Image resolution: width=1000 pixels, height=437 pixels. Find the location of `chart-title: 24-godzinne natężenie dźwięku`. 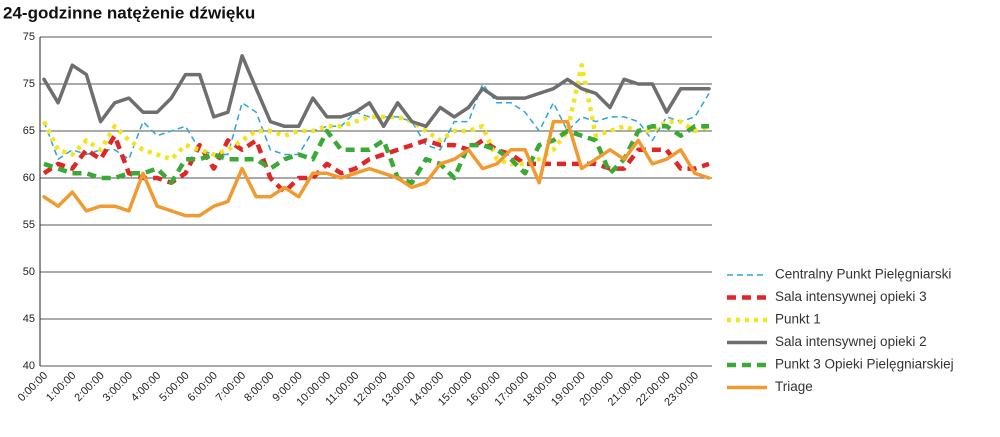

chart-title: 24-godzinne natężenie dźwięku is located at coordinates (129, 12).